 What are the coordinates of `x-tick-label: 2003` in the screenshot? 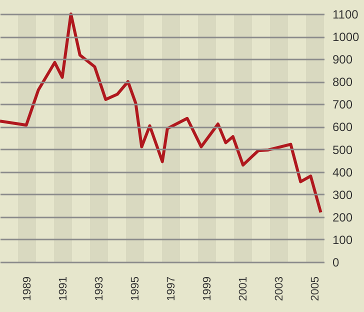 It's located at (280, 288).